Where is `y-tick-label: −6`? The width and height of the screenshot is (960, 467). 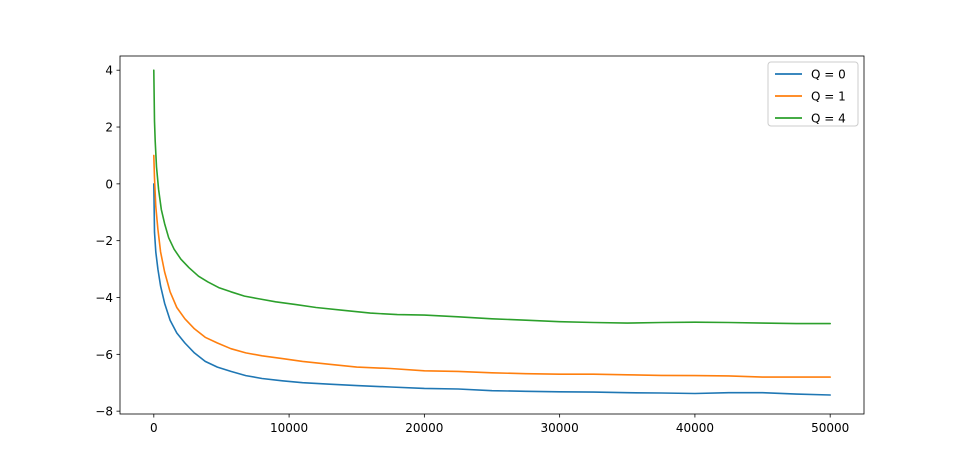
y-tick-label: −6 is located at coordinates (104, 355).